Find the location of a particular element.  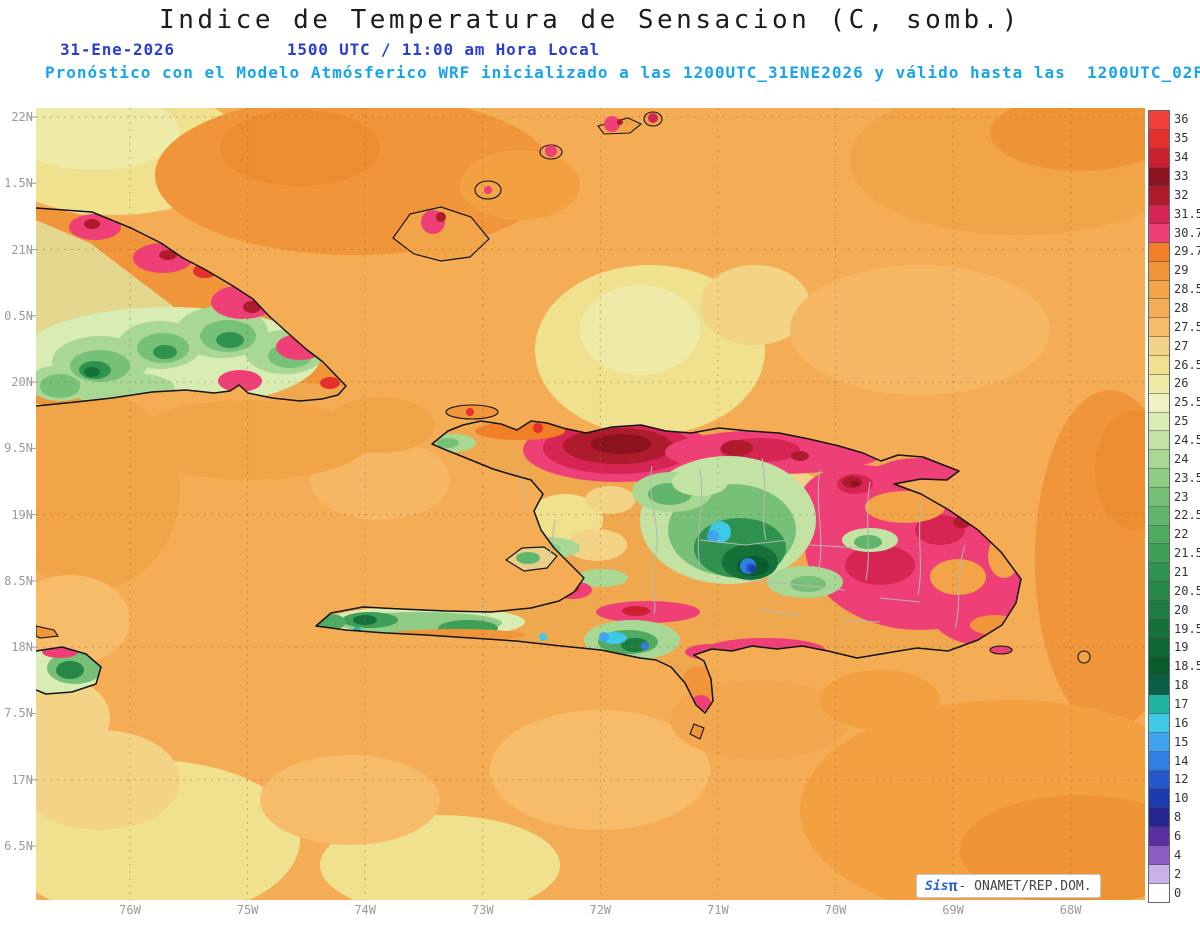

watermark: Sis π - ONAMET/REP.DOM. is located at coordinates (1008, 886).